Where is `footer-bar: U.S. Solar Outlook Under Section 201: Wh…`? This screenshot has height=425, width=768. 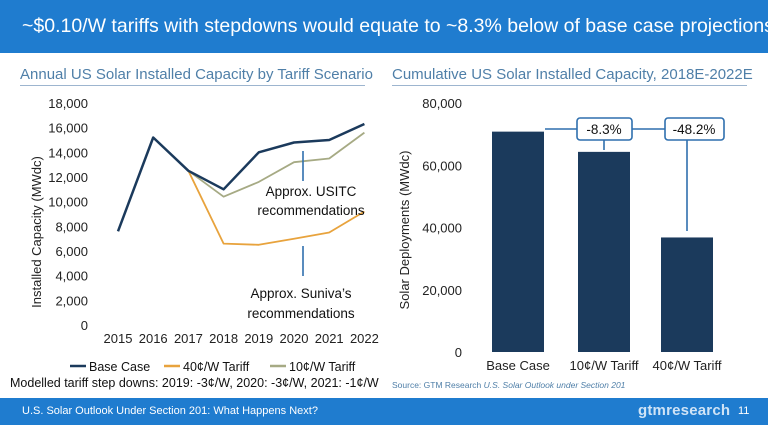 footer-bar: U.S. Solar Outlook Under Section 201: Wh… is located at coordinates (384, 411).